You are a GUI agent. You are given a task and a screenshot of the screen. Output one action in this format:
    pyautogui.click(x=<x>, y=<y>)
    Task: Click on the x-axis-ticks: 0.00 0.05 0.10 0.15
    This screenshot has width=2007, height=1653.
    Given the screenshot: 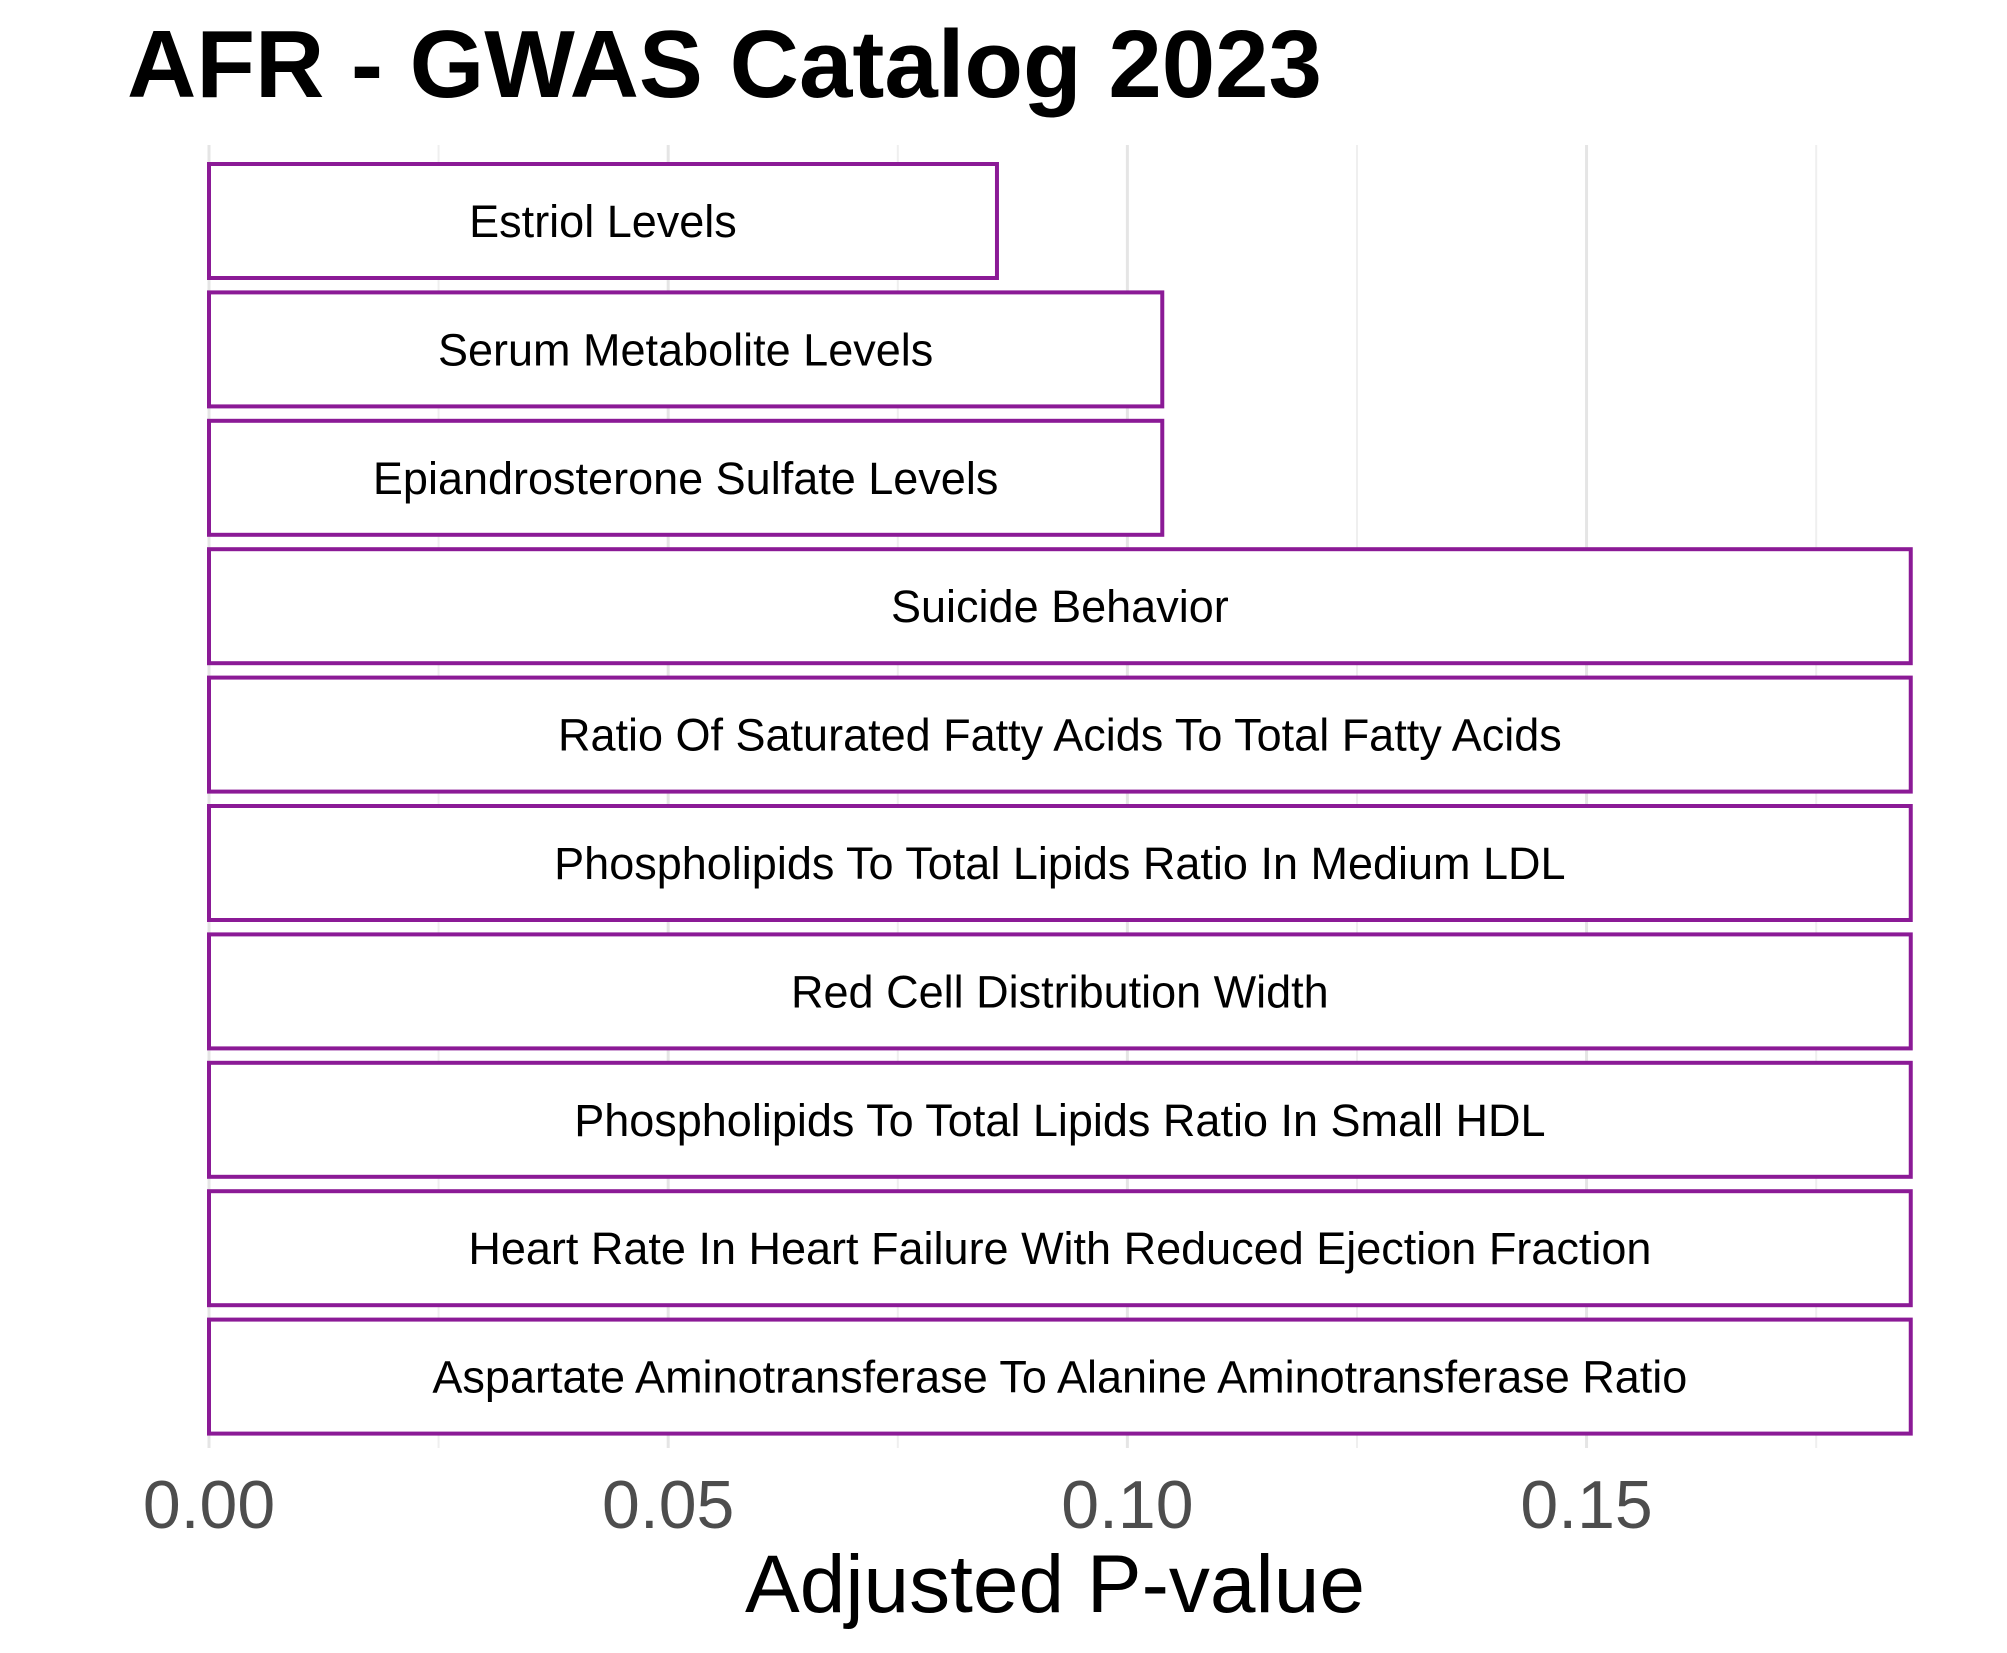 What is the action you would take?
    pyautogui.click(x=898, y=1505)
    